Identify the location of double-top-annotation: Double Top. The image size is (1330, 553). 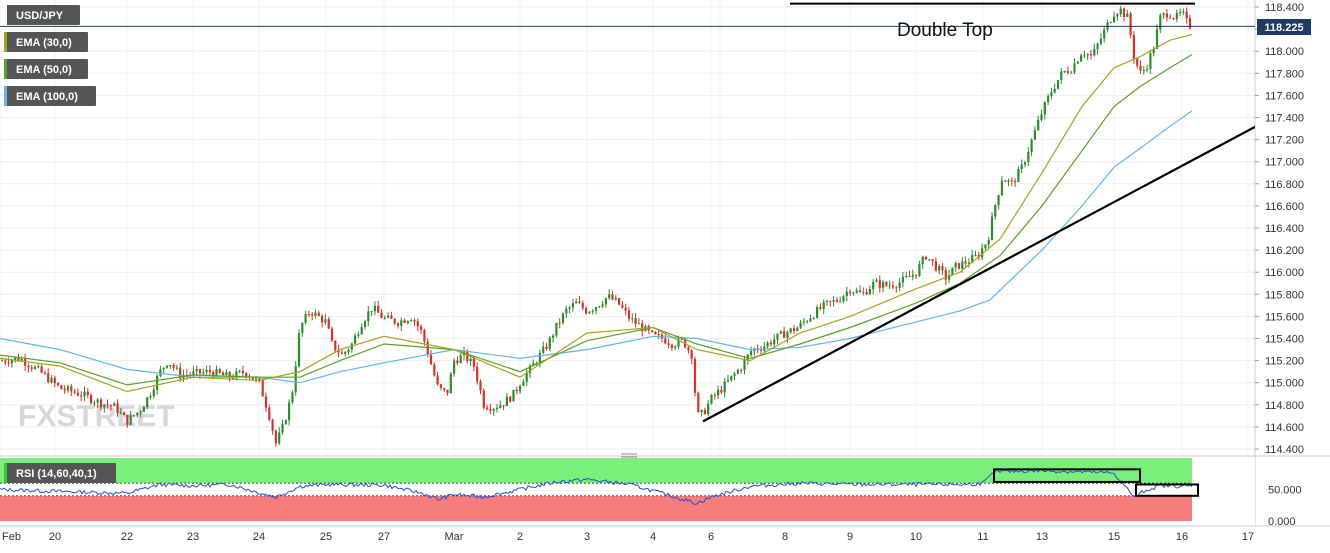
(945, 30).